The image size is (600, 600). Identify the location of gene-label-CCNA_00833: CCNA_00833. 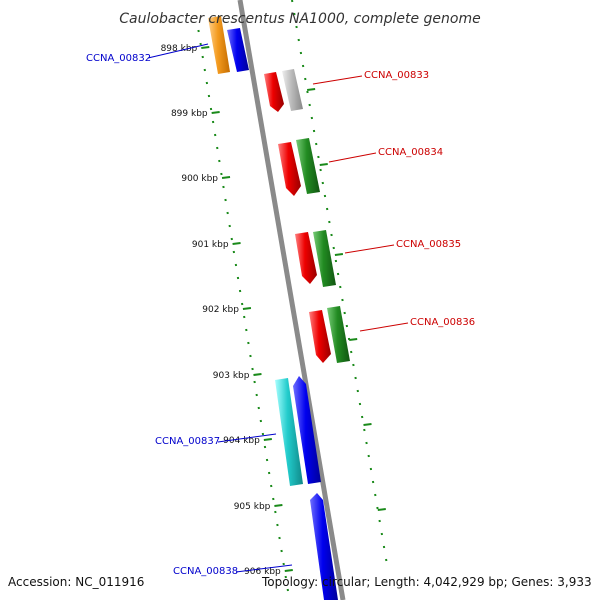
(396, 75).